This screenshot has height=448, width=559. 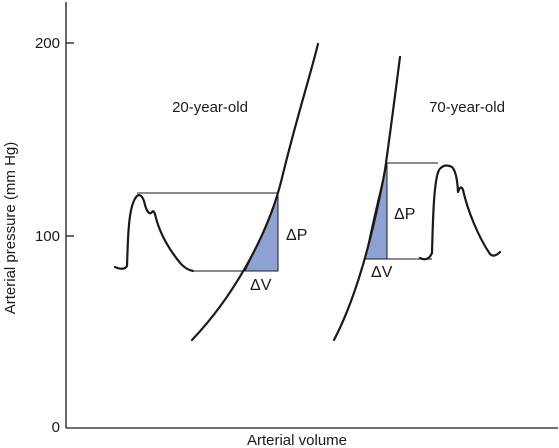 What do you see at coordinates (460, 212) in the screenshot?
I see `pressure-pulse-70-year-old` at bounding box center [460, 212].